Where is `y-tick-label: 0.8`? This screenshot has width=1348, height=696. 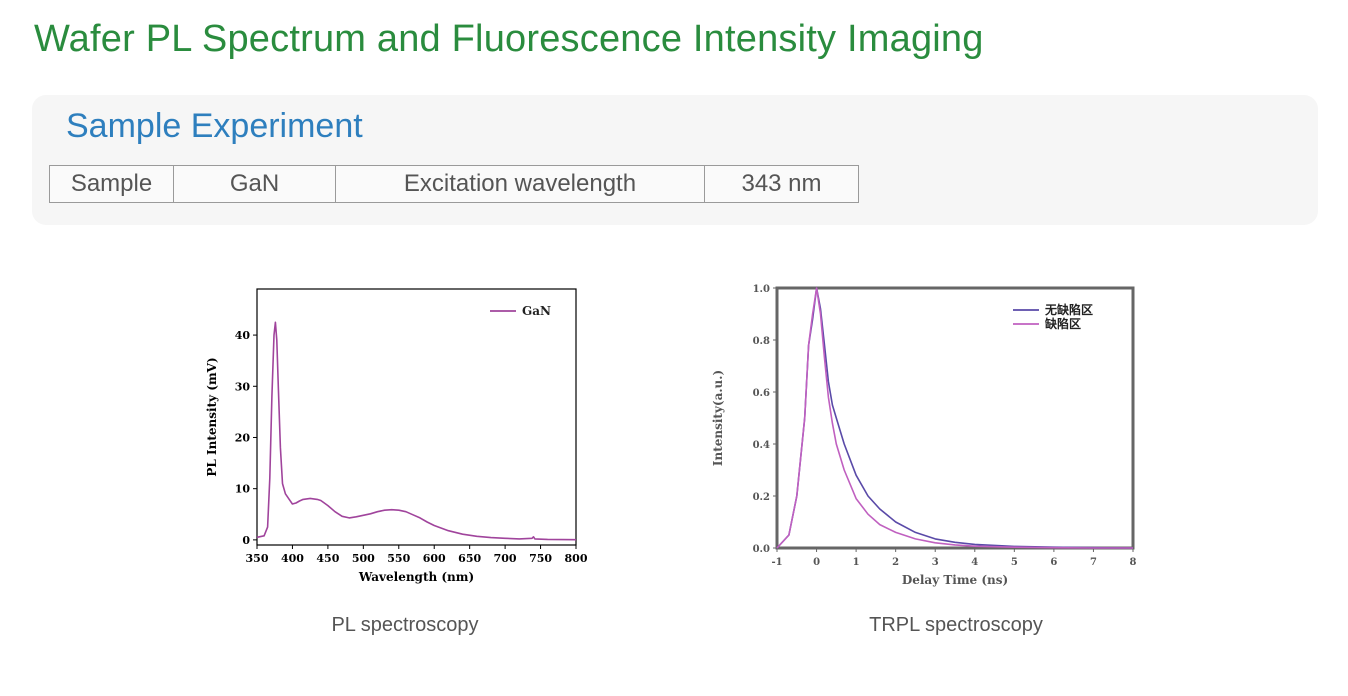
y-tick-label: 0.8 is located at coordinates (761, 341).